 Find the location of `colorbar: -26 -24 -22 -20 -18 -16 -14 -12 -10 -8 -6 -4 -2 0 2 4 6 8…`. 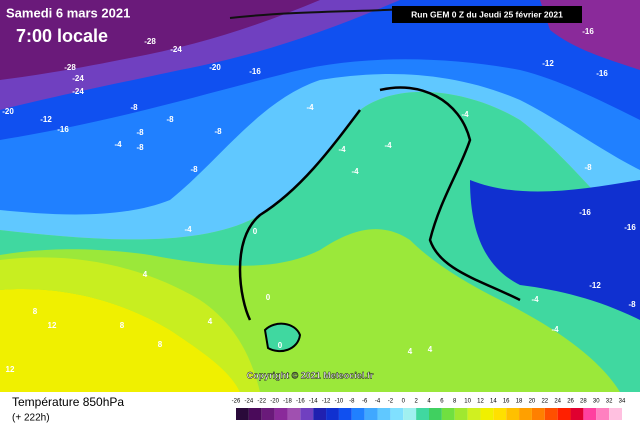

colorbar: -26 -24 -22 -20 -18 -16 -14 -12 -10 -8 -6 -4 -2 0 2 4 6 8… is located at coordinates (429, 409).